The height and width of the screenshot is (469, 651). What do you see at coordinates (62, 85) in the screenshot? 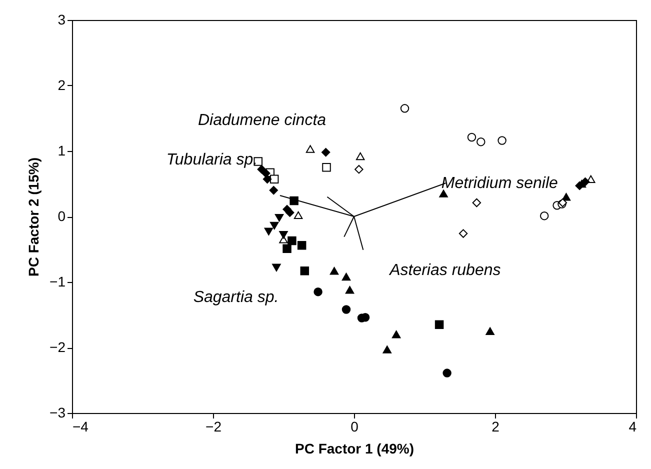
I see `y-tick-label: 2` at bounding box center [62, 85].